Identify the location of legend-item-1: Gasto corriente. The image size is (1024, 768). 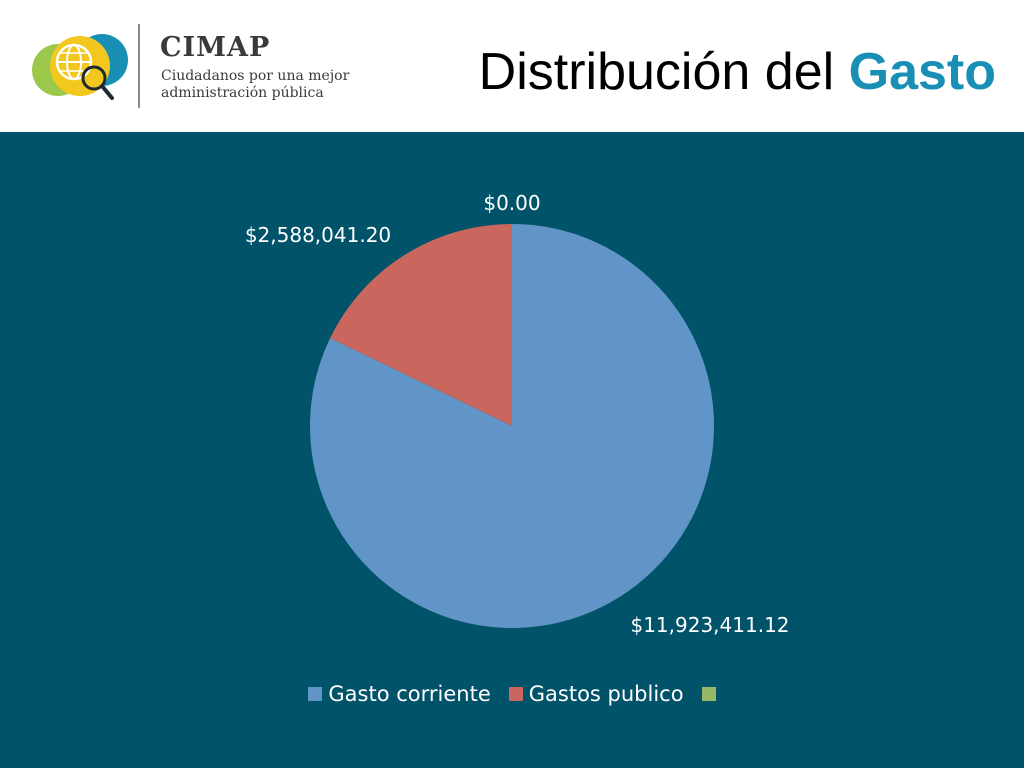
(399, 694).